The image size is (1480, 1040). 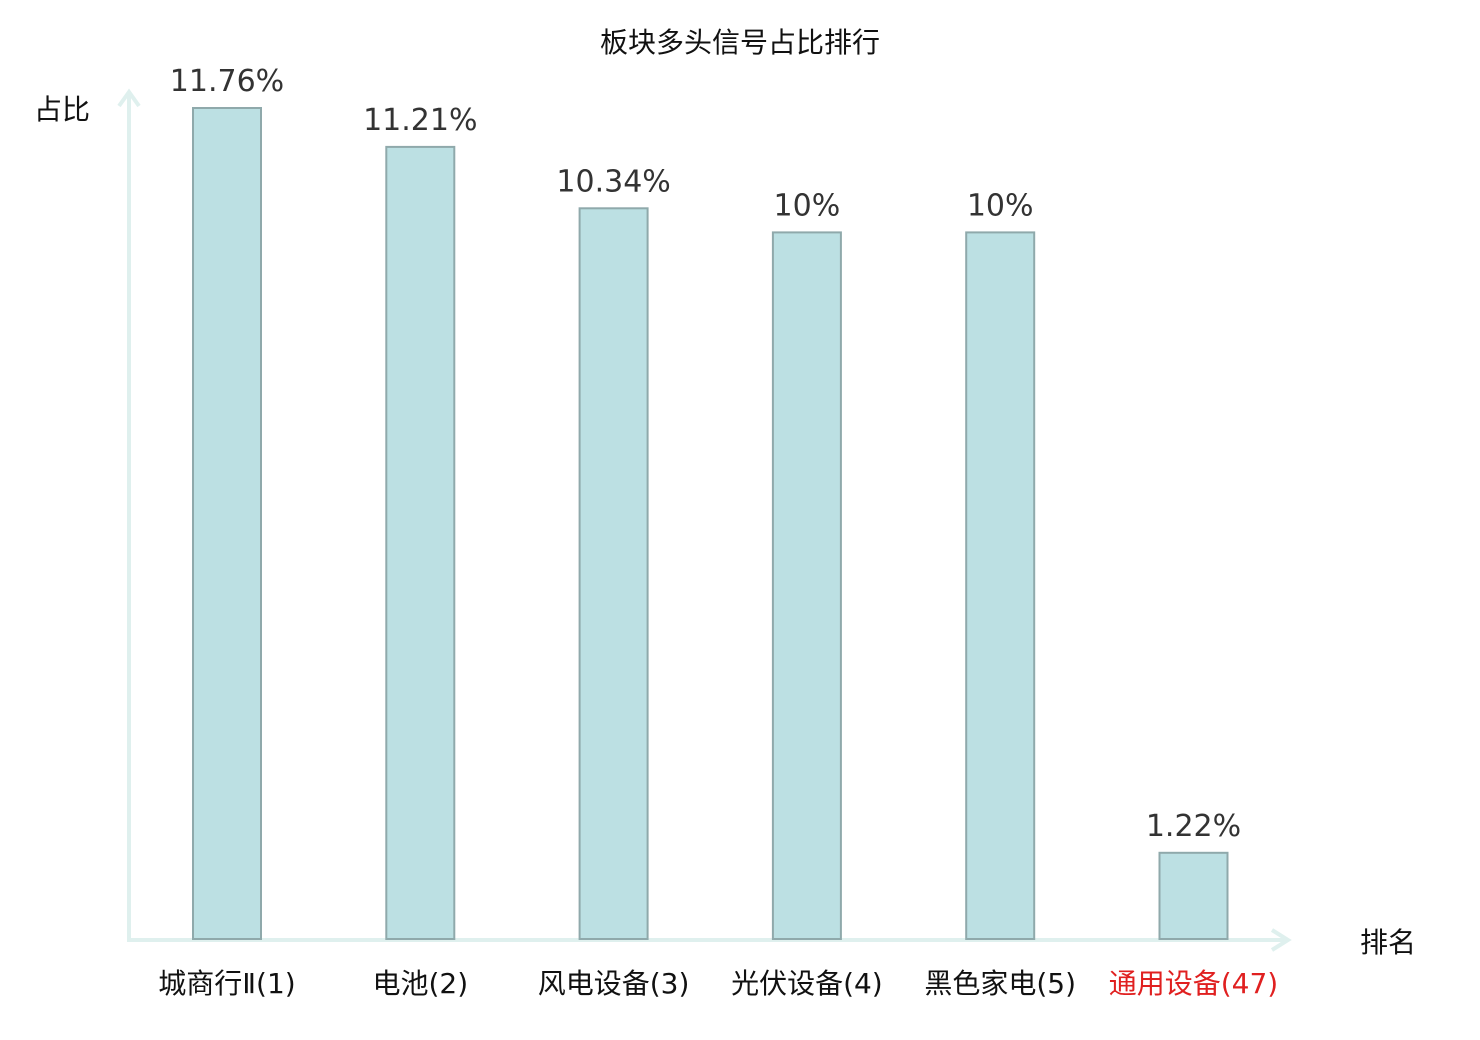 I want to click on tick-label: 电池(2), so click(x=420, y=983).